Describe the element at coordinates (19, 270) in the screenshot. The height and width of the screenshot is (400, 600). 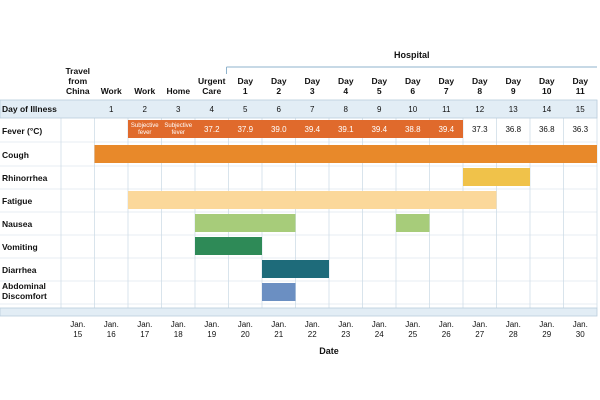
I see `symptom-label-line: Diarrhea` at that location.